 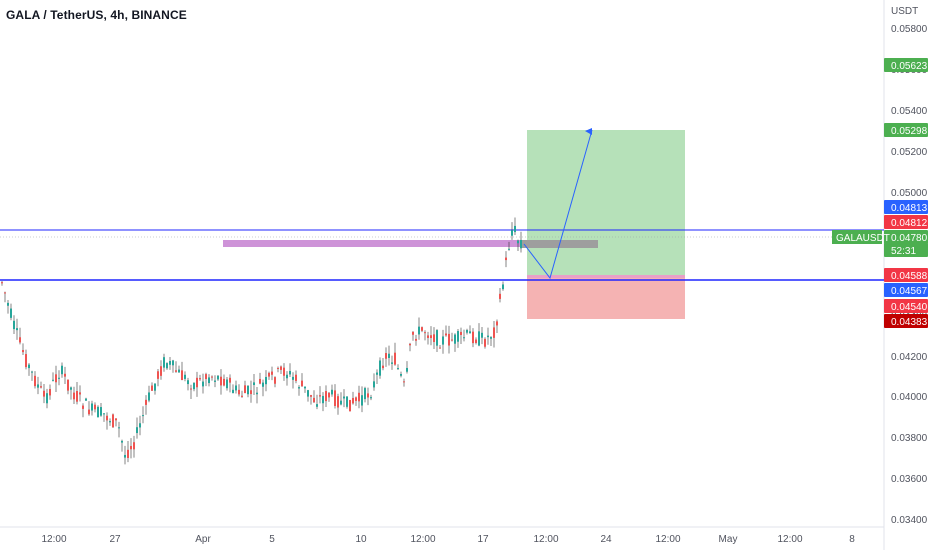 I want to click on time-tick-label: 17, so click(x=483, y=539).